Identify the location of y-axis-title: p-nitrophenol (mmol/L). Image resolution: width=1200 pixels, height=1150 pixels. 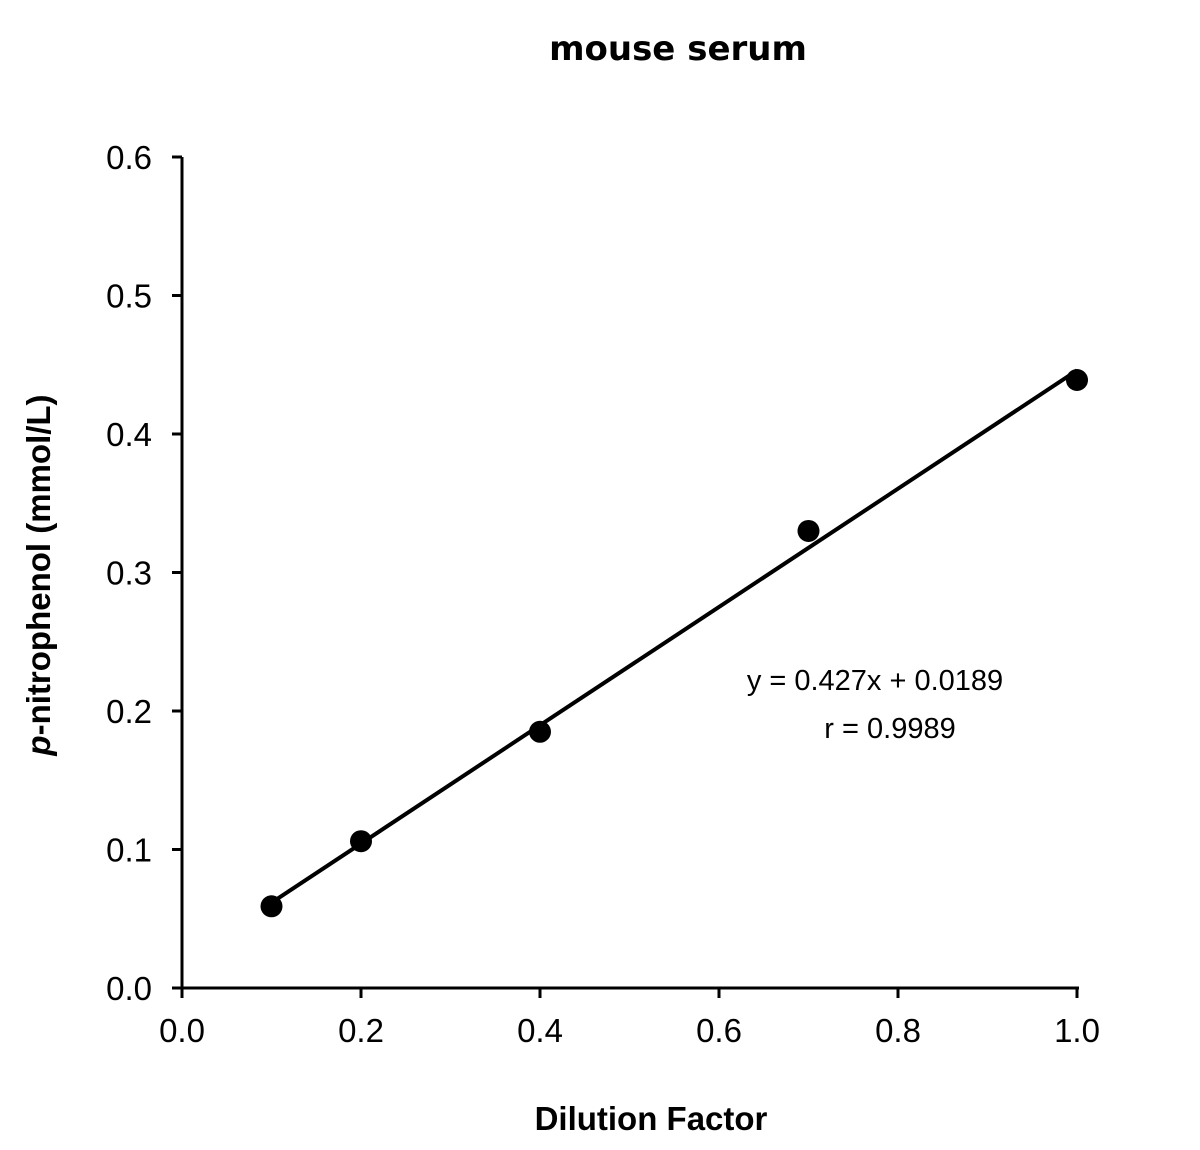
(38, 575).